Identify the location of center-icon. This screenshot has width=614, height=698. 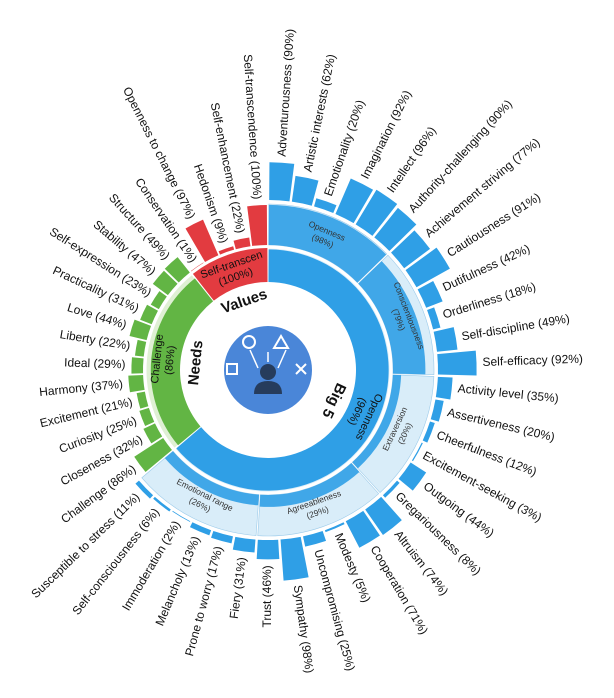
(268, 370).